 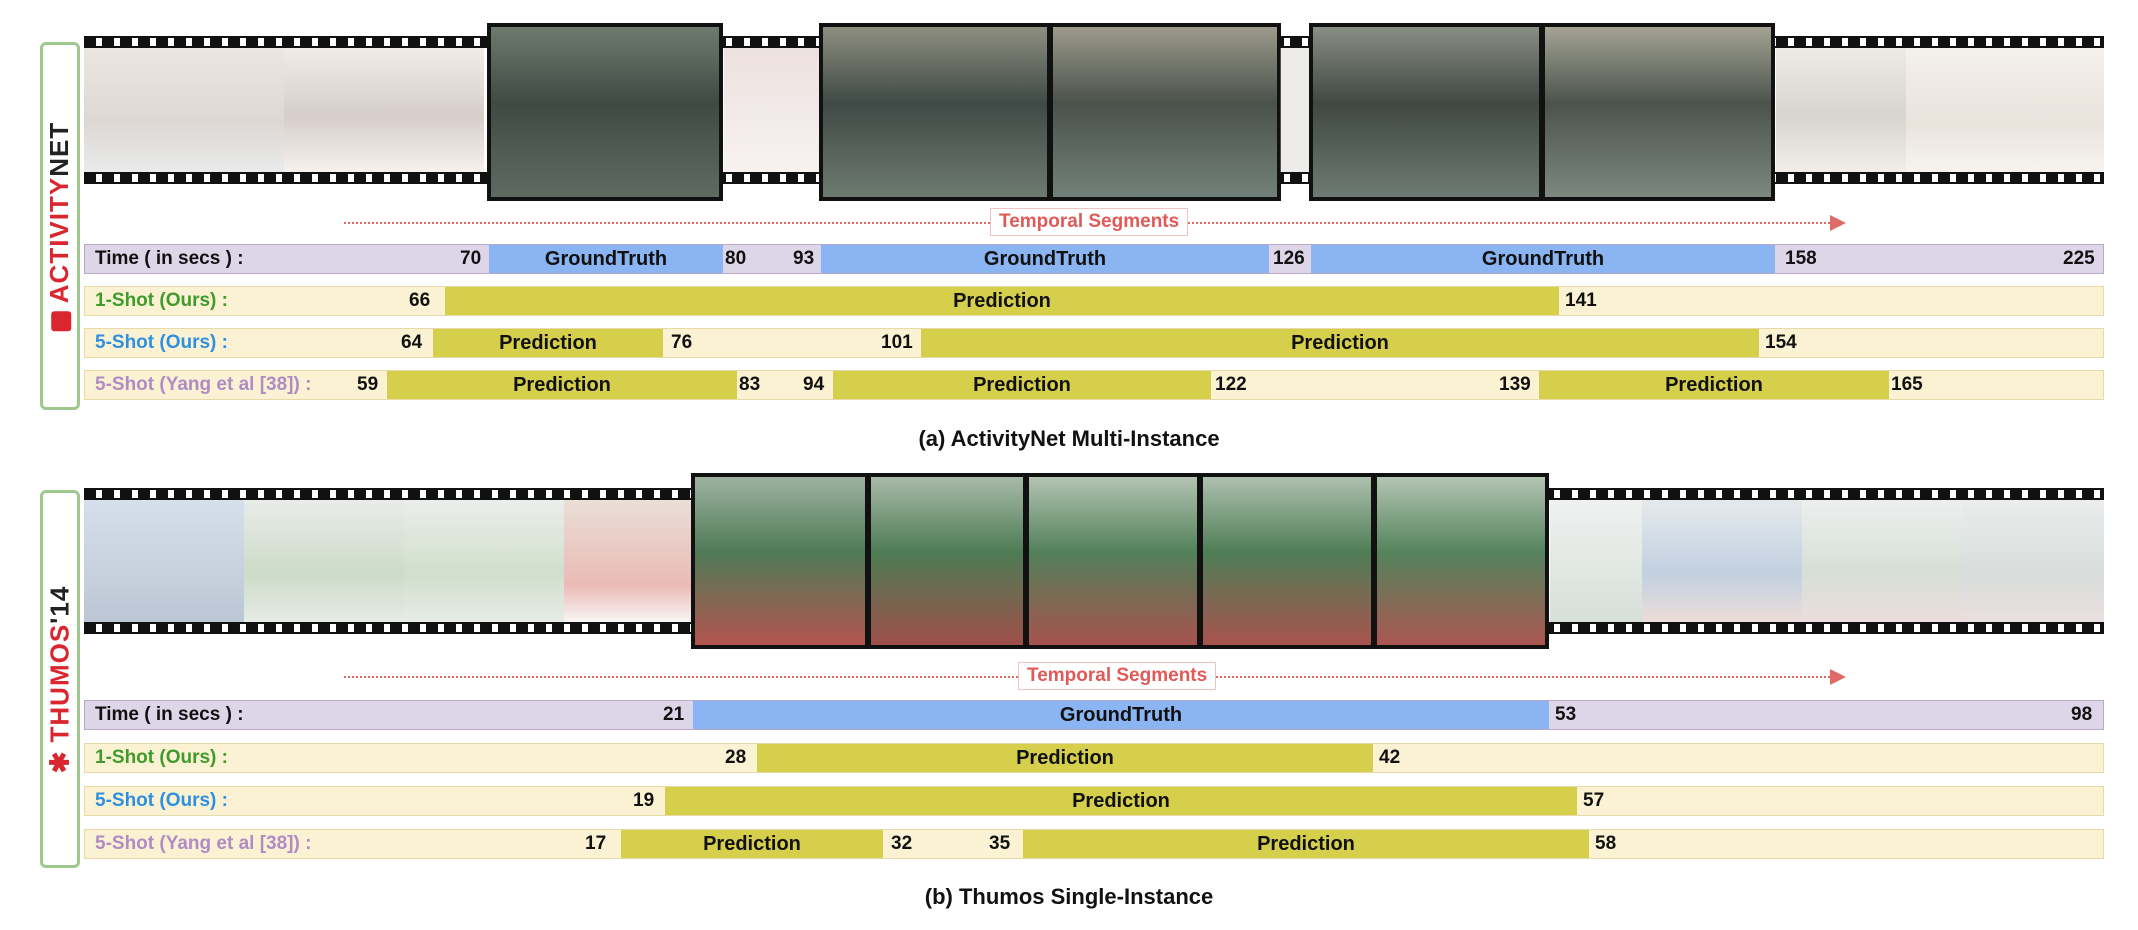 I want to click on prediction-start-value: 64, so click(x=412, y=342).